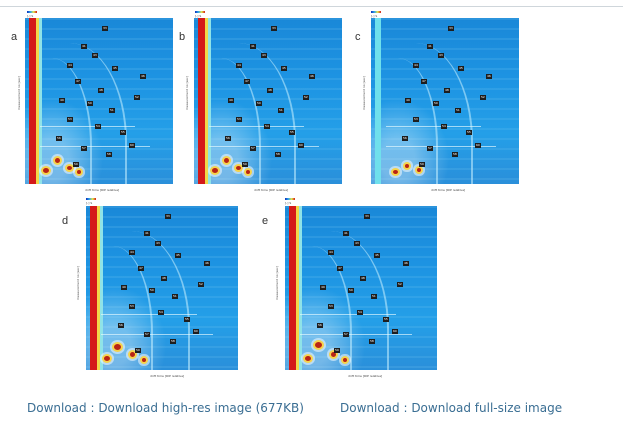 This screenshot has width=623, height=422. I want to click on peak-marker: 46, so click(312, 76).